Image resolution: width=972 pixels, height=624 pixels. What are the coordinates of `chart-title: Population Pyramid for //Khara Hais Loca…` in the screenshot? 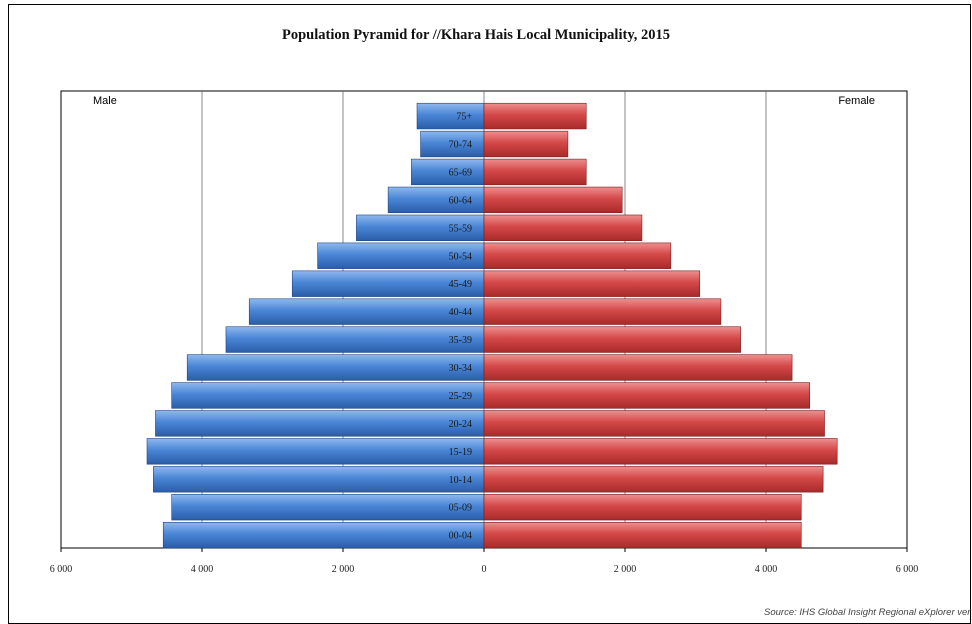 It's located at (476, 35).